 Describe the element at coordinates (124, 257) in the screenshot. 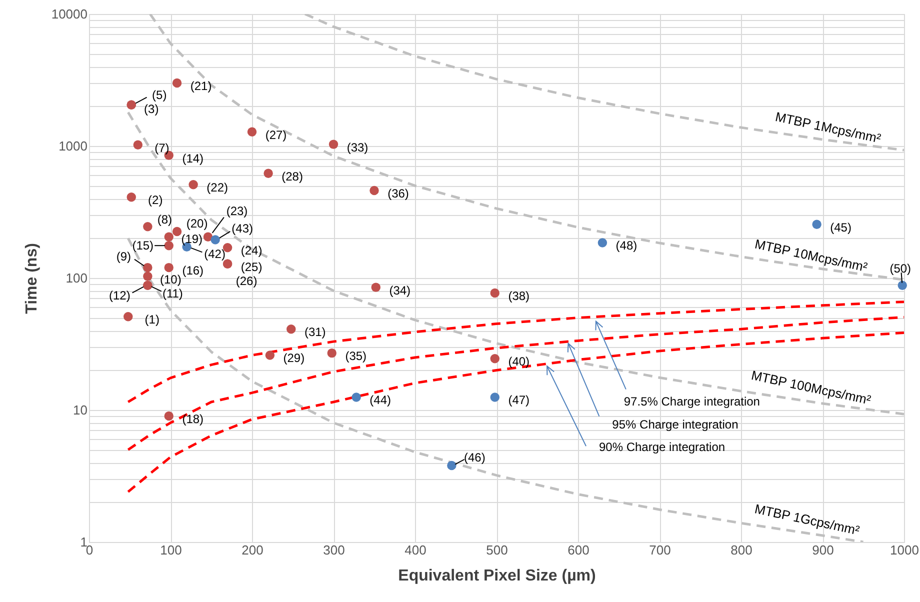

I see `annotation: (9)` at that location.